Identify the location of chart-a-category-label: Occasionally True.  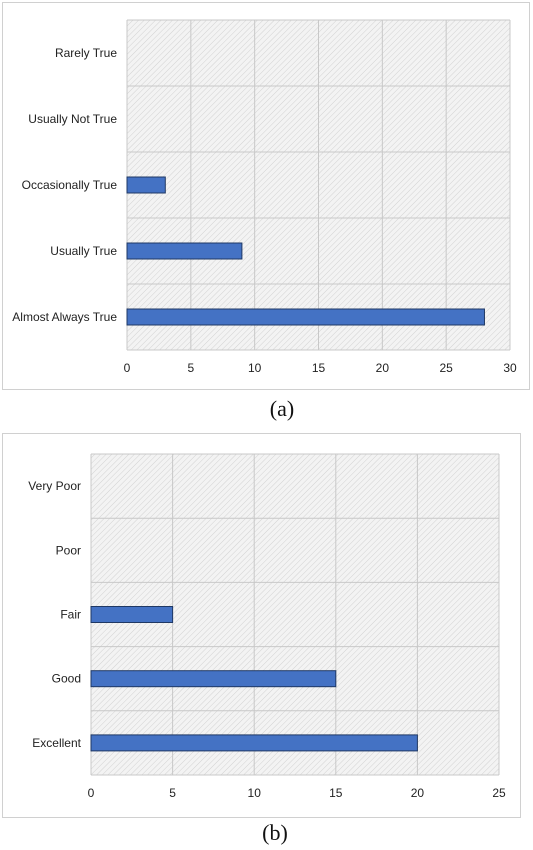
(70, 185).